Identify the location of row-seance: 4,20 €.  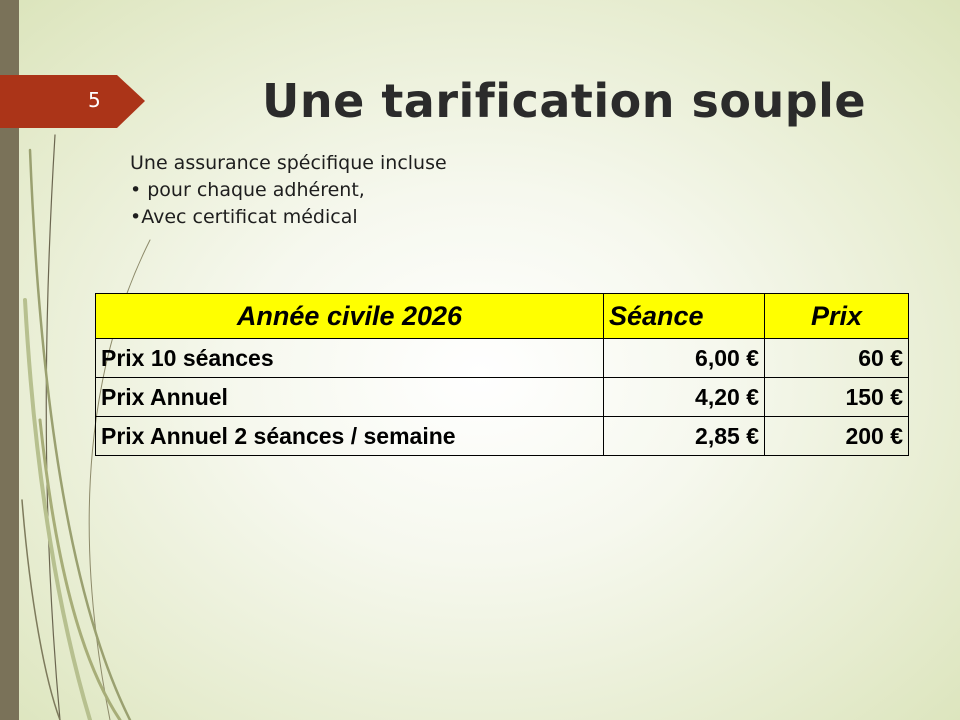
(684, 397).